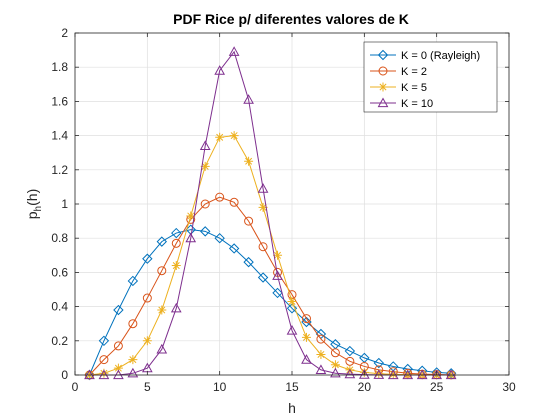 This screenshot has width=560, height=420. I want to click on y-tick-label: 1.2, so click(59, 170).